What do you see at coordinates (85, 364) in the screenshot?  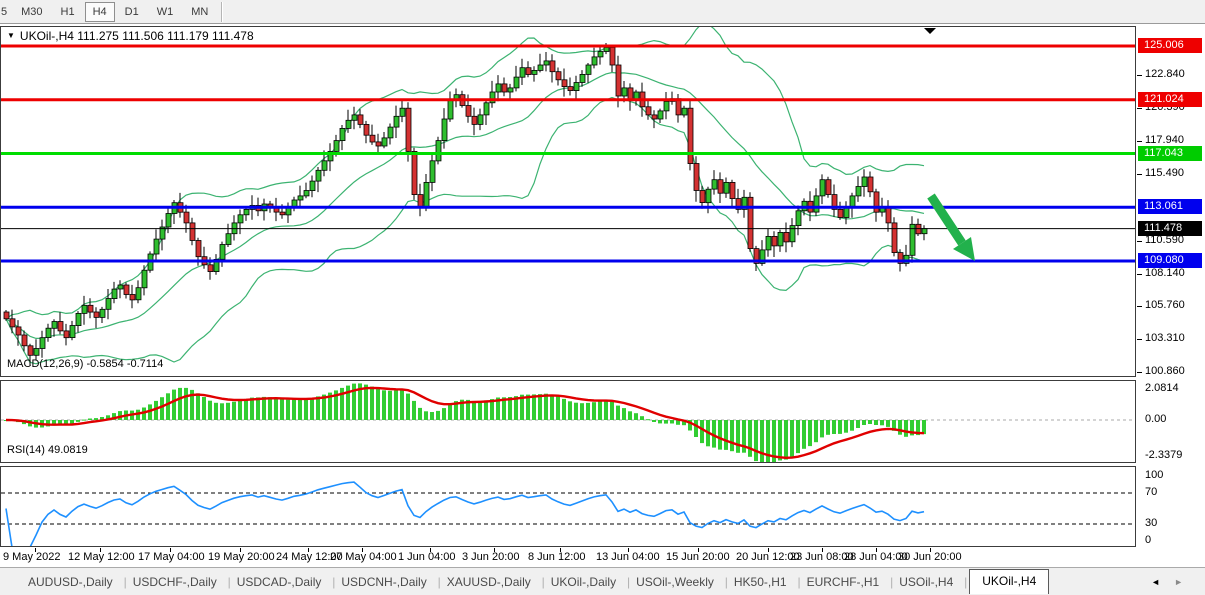 I see `macd-indicator-label: MACD(12,26,9) -0.5854 -0.7114` at bounding box center [85, 364].